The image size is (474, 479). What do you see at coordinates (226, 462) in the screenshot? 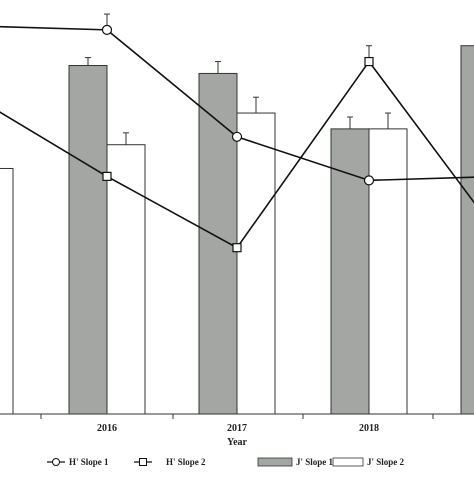
I see `legend: H' Slope 1 H' Slope 2 J' Slope 1 J' Slope 2` at bounding box center [226, 462].